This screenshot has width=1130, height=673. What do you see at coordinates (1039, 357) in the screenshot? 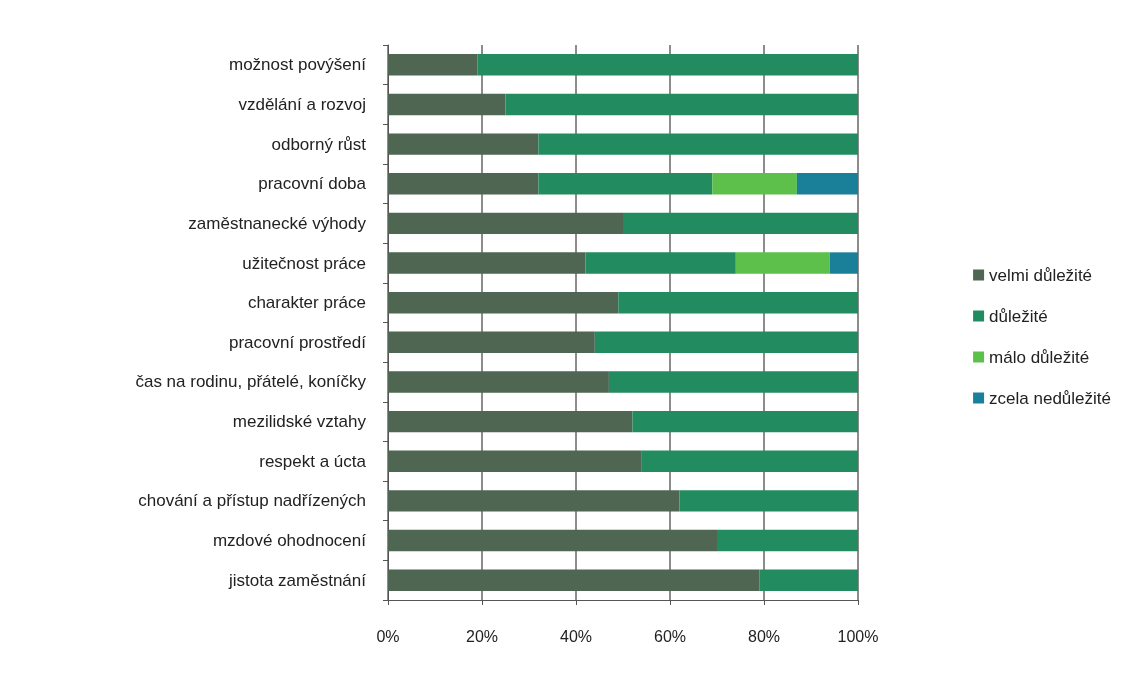
I see `legend-label: málo důležité` at bounding box center [1039, 357].